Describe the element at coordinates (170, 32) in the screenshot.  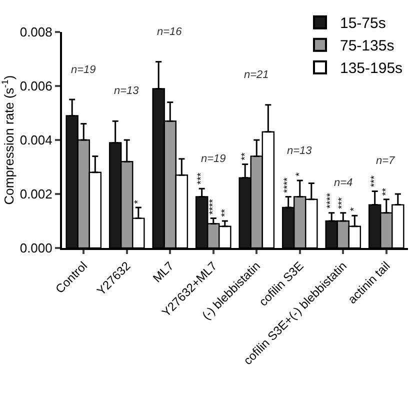
I see `annotation: n=16` at that location.